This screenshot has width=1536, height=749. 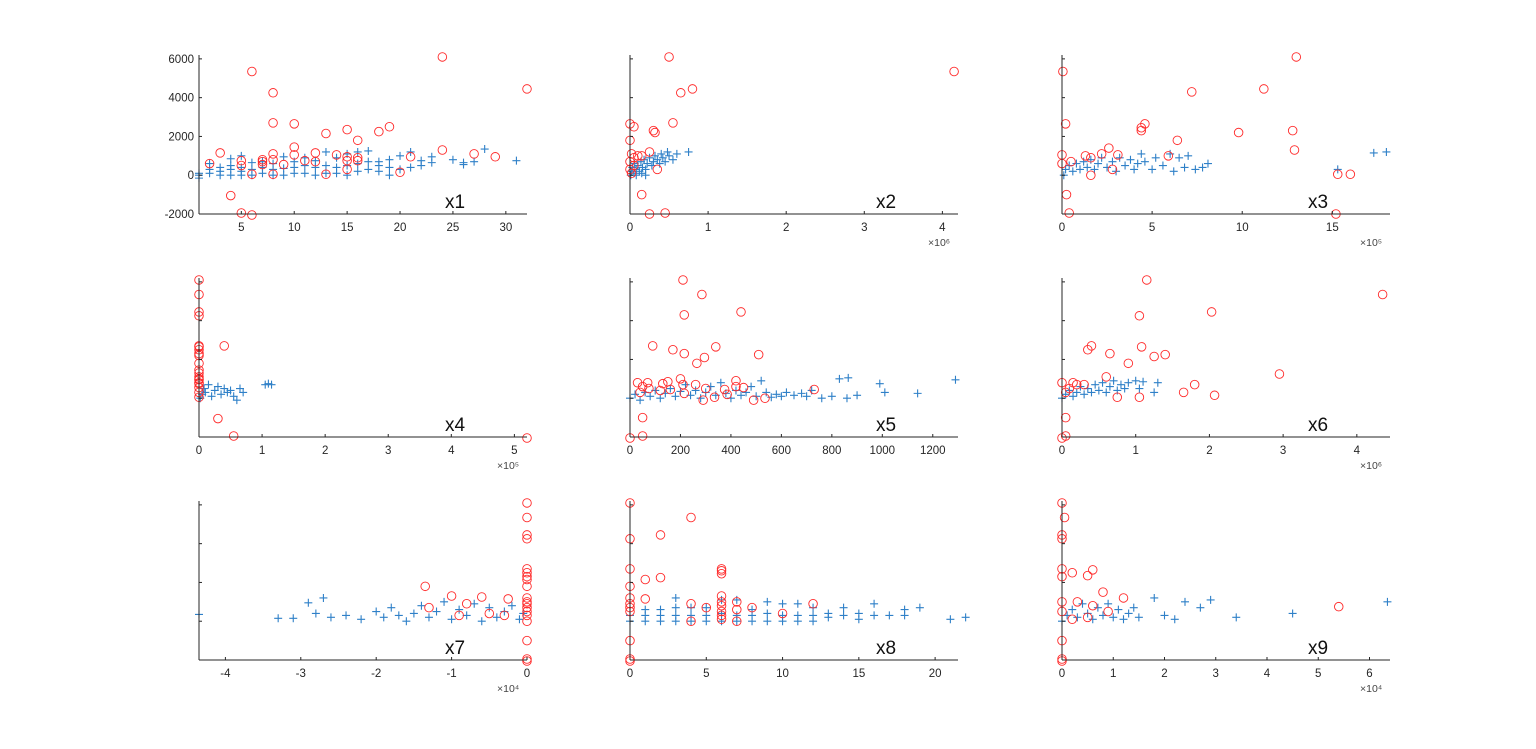 What do you see at coordinates (1369, 674) in the screenshot?
I see `x-tick-label: 6` at bounding box center [1369, 674].